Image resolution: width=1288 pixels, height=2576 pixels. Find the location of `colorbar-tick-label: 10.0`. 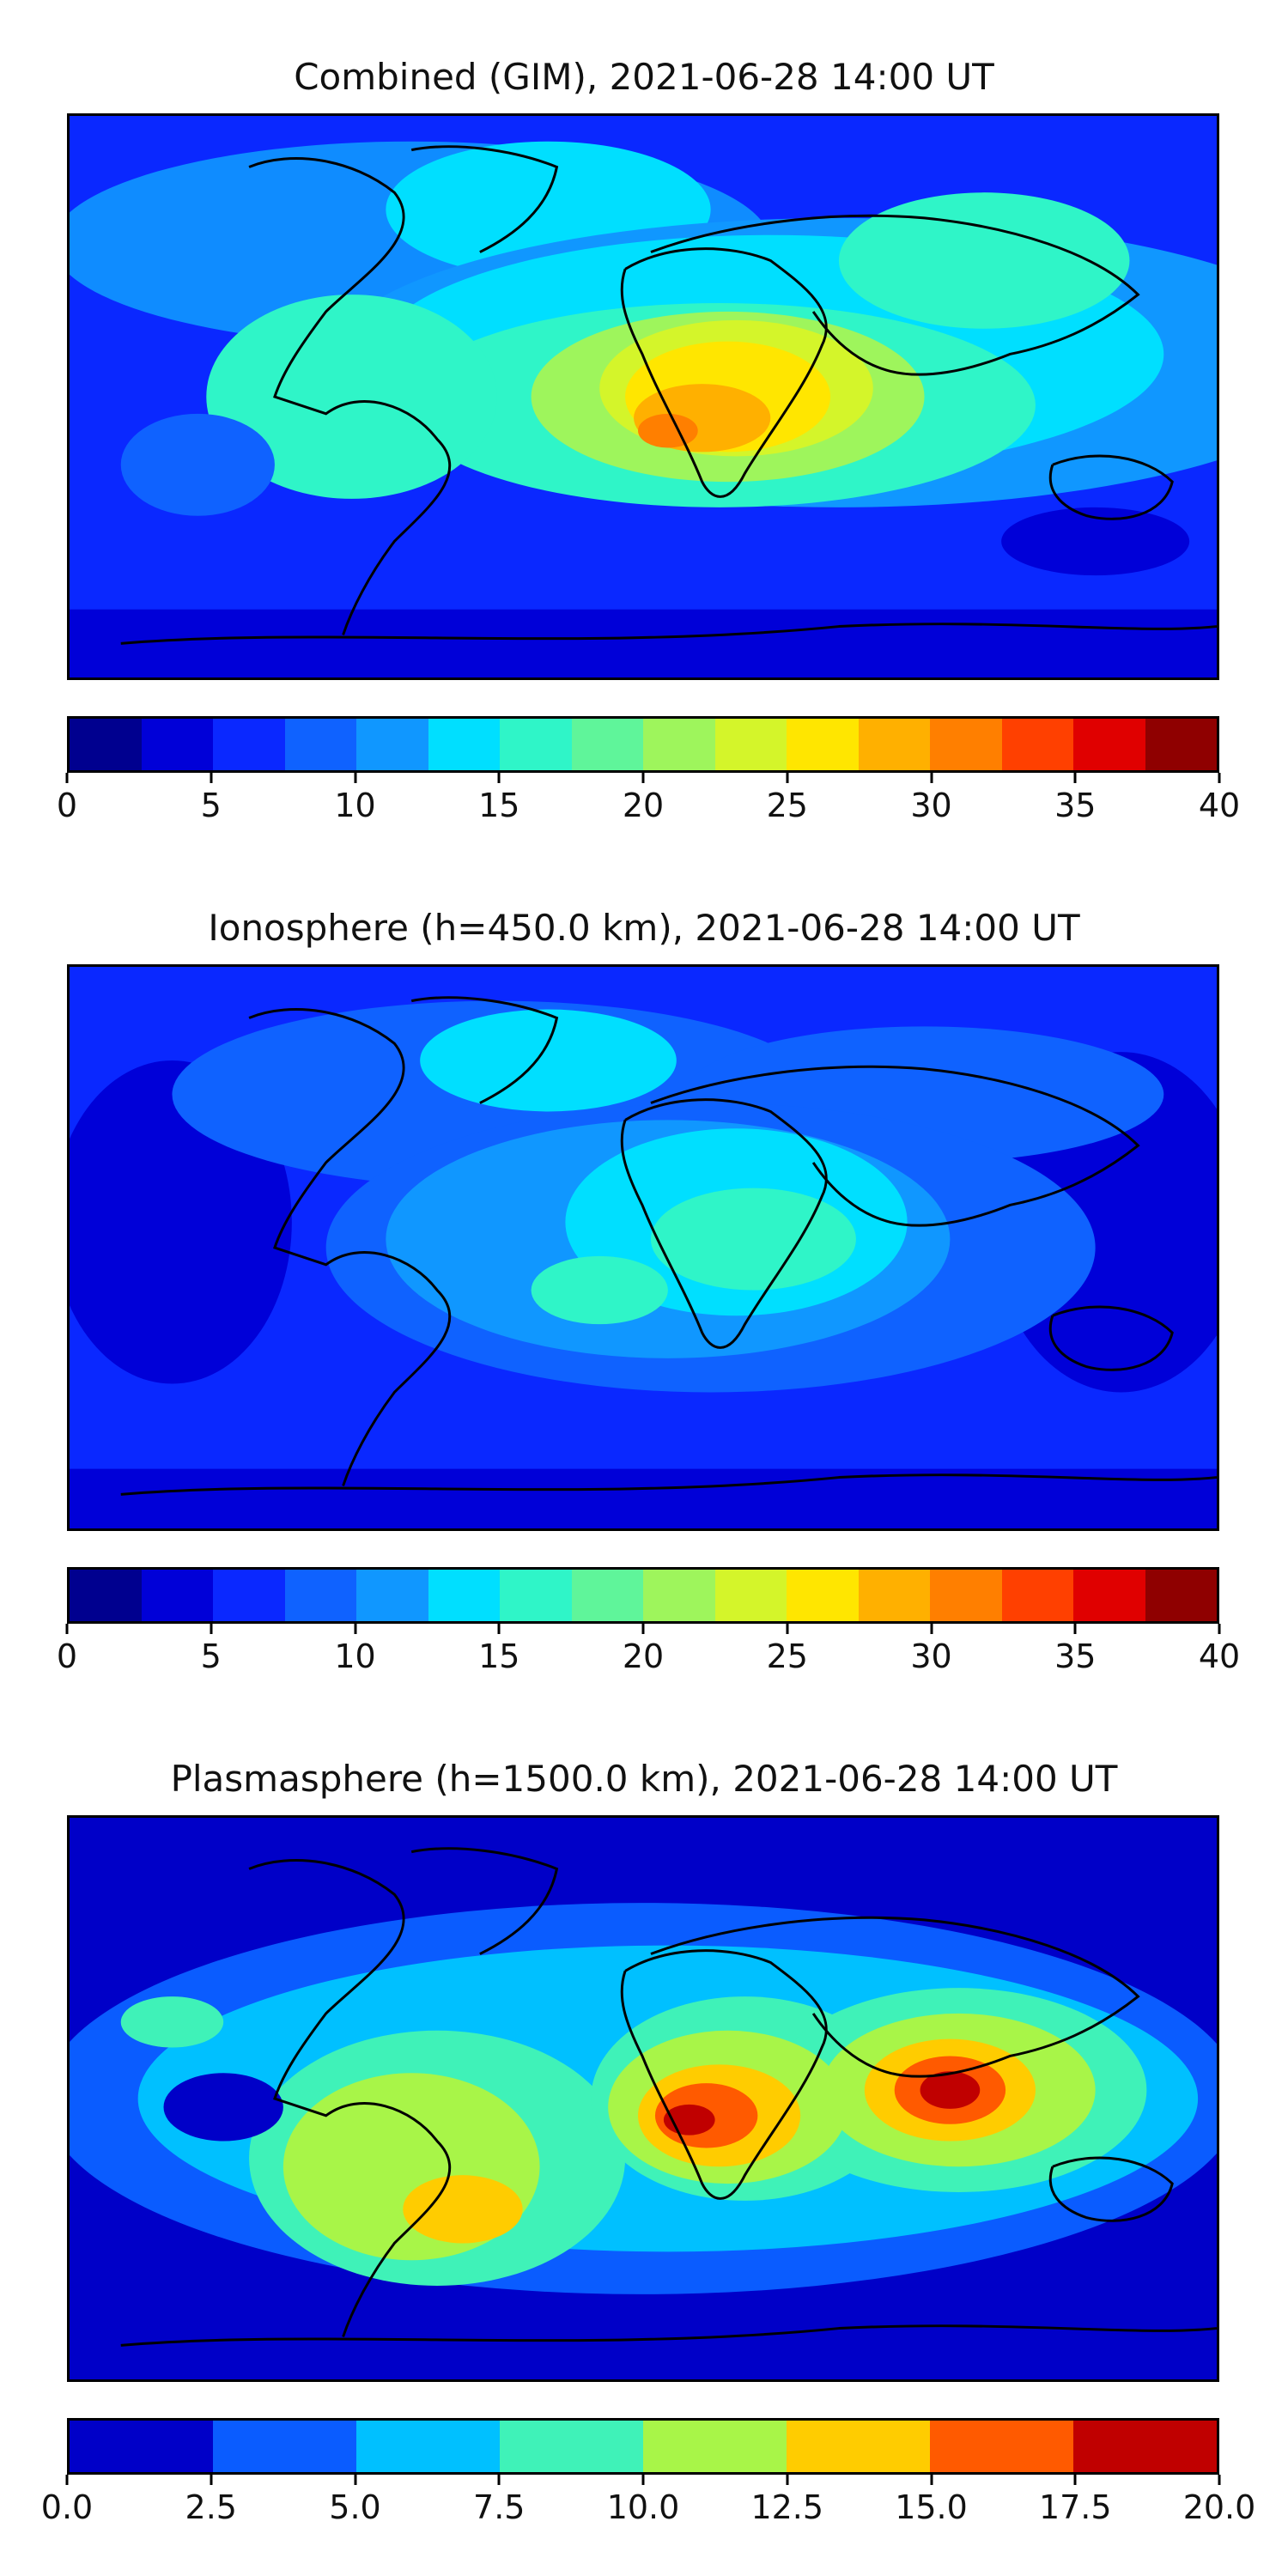

colorbar-tick-label: 10.0 is located at coordinates (643, 2507).